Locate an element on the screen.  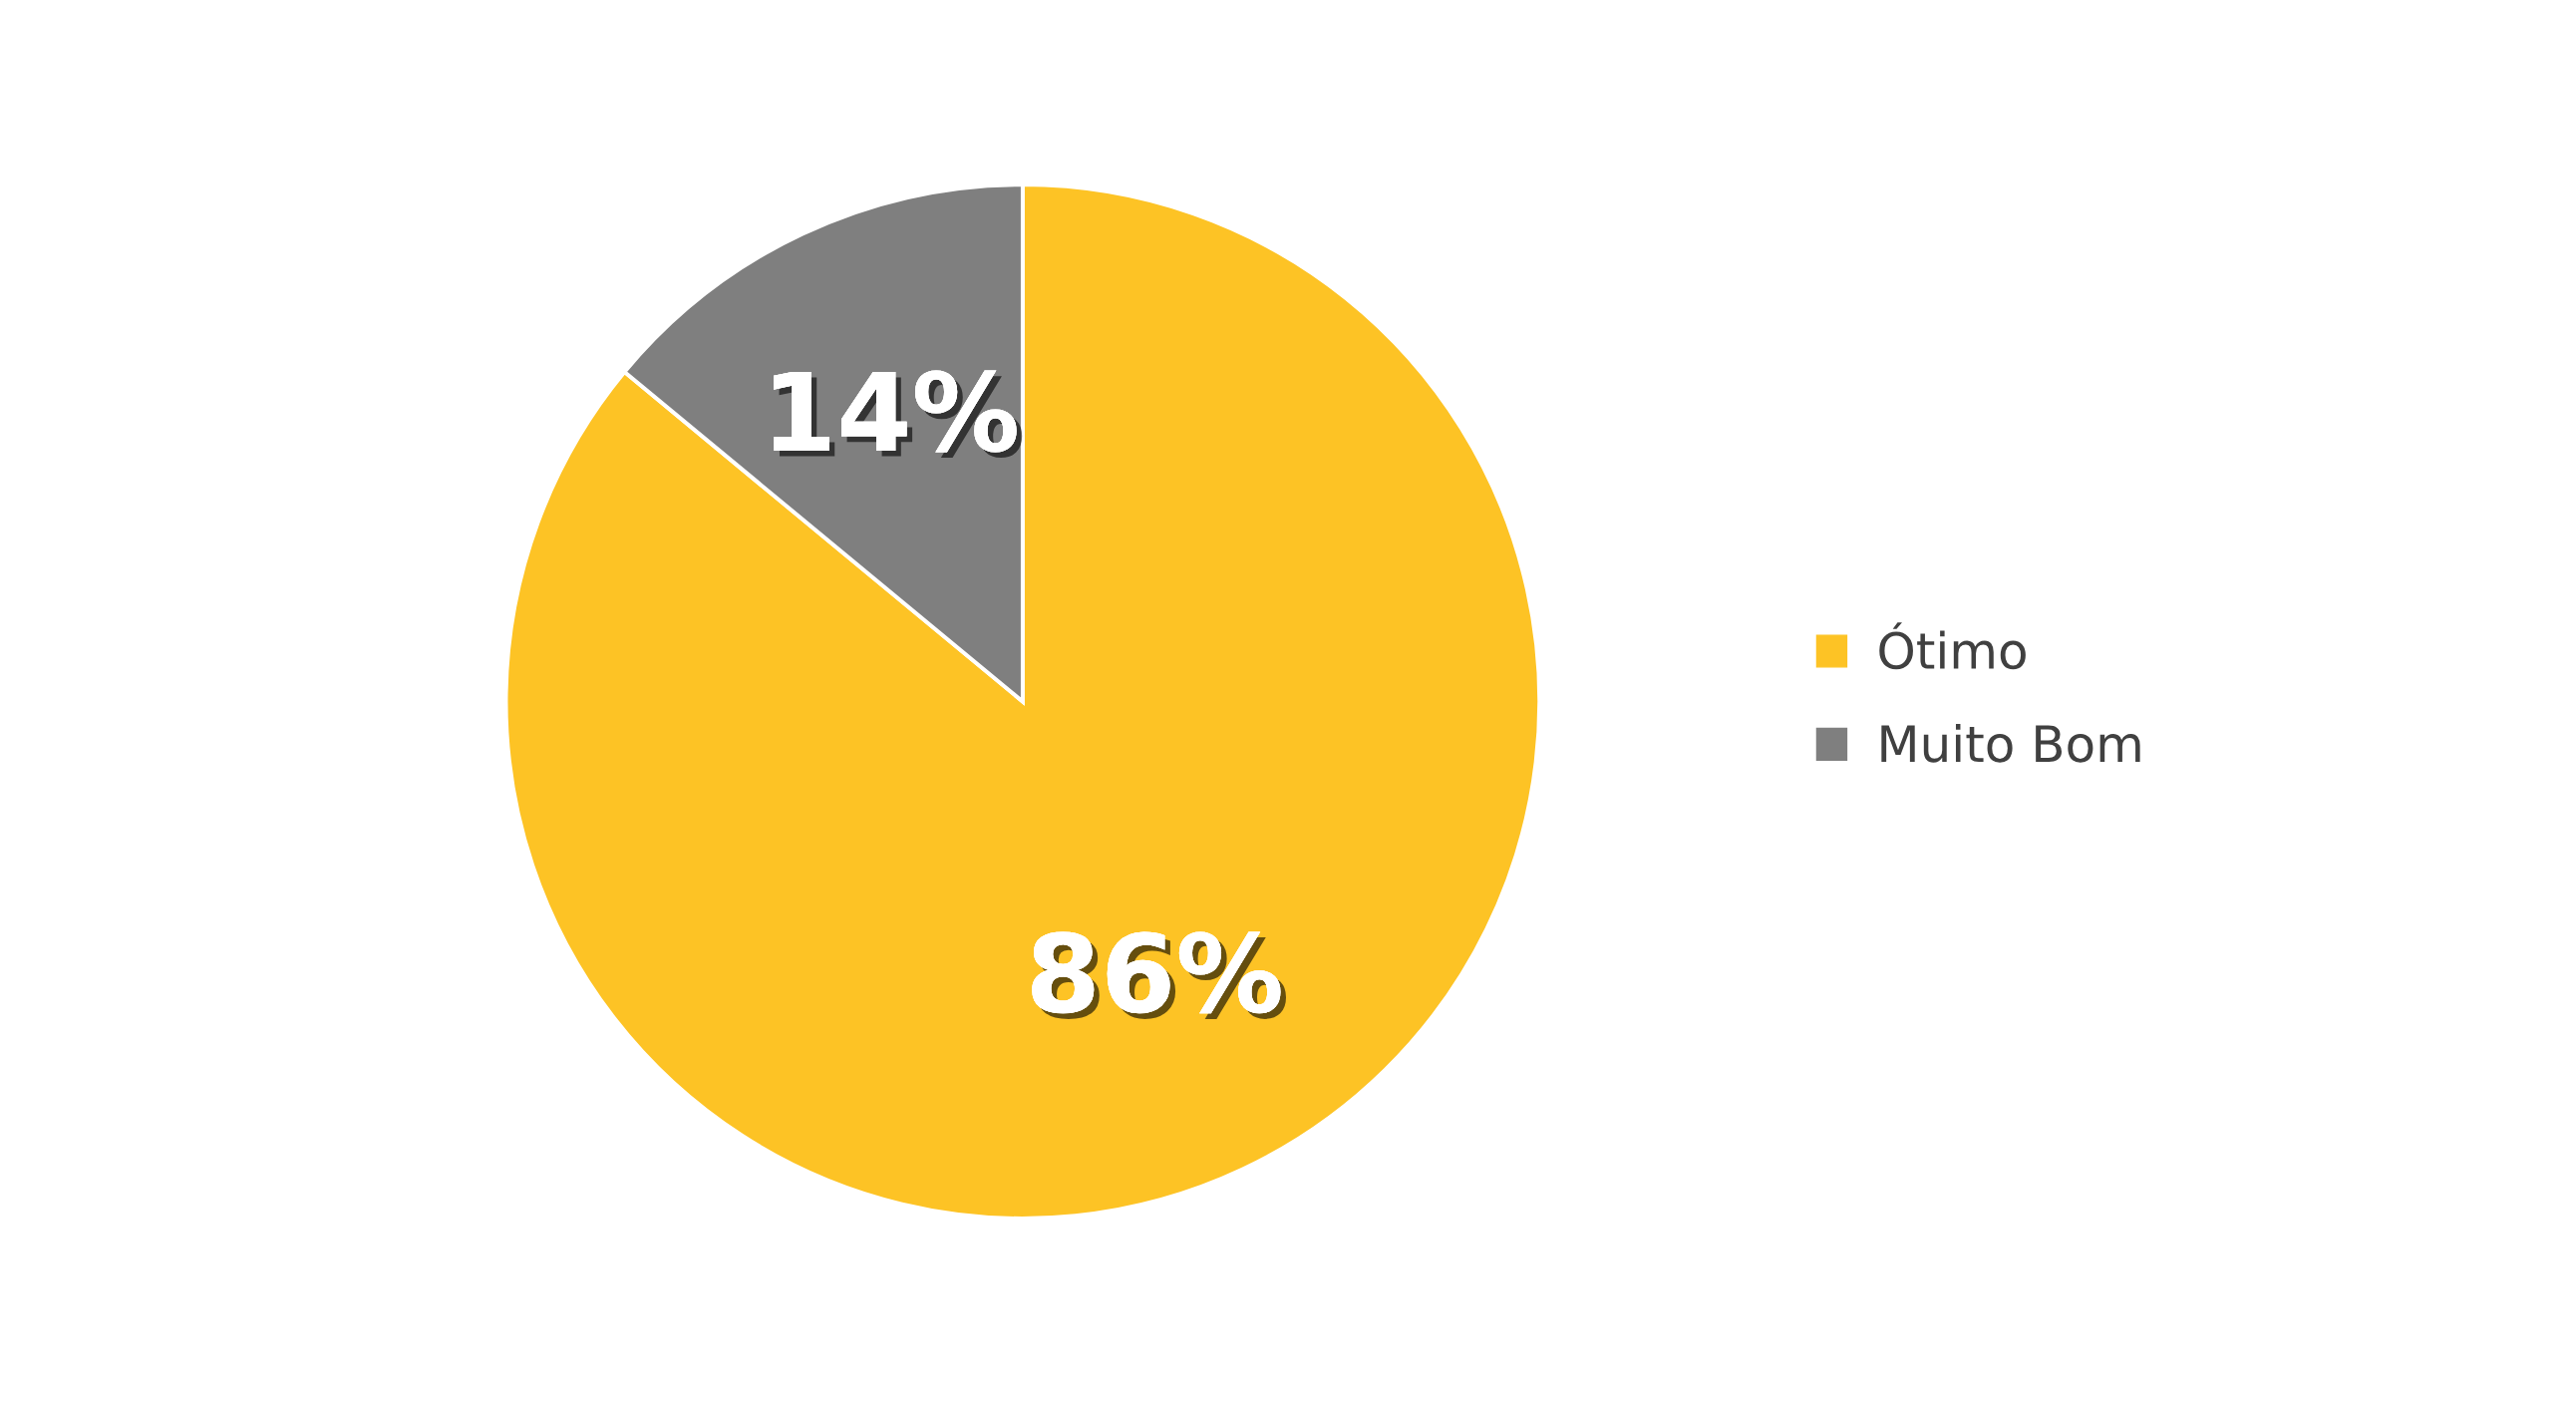
data-label: 14% is located at coordinates (898, 414).